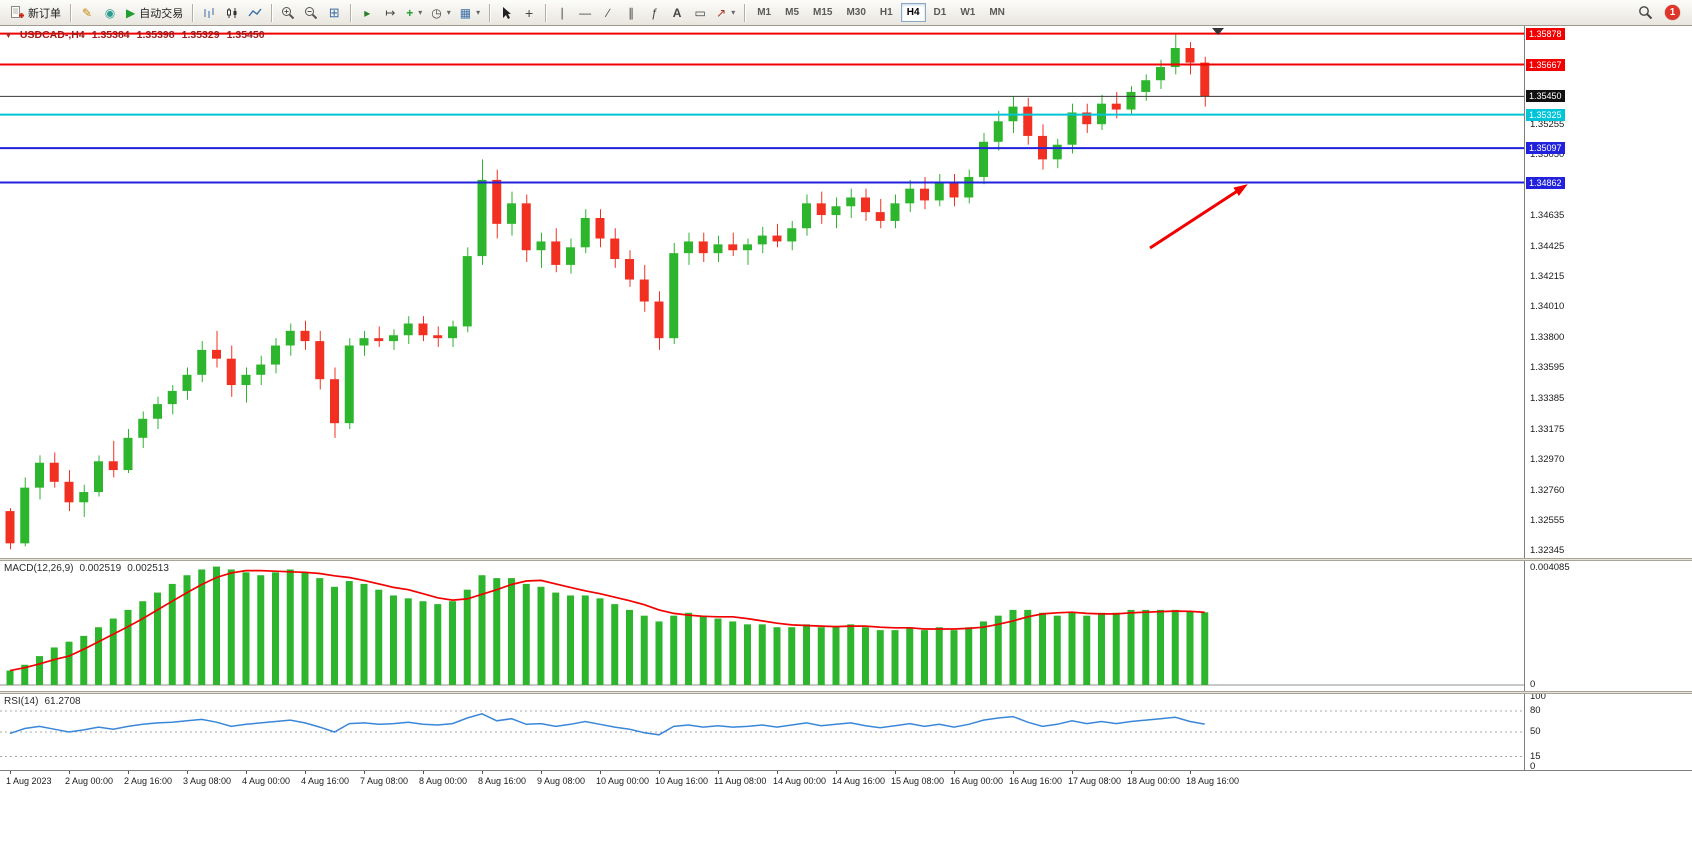 The image size is (1692, 855). What do you see at coordinates (740, 781) in the screenshot?
I see `time-axis-label: 11 Aug 08:00` at bounding box center [740, 781].